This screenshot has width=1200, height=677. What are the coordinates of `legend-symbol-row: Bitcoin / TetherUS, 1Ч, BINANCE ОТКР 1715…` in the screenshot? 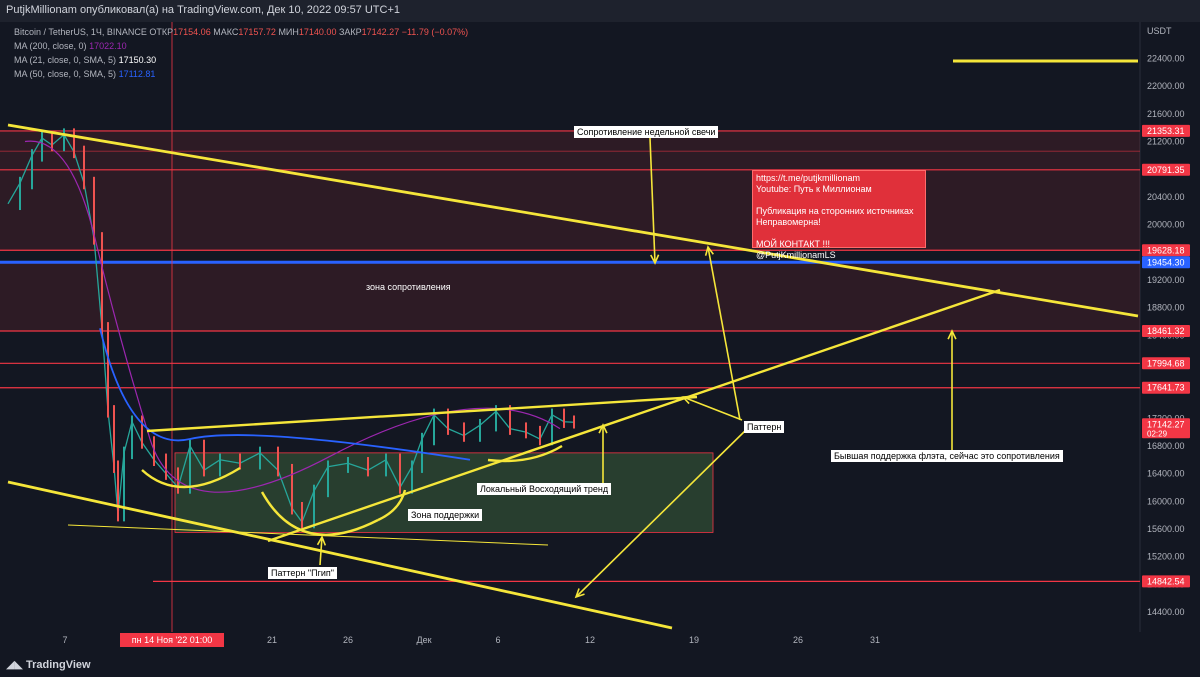 It's located at (241, 32).